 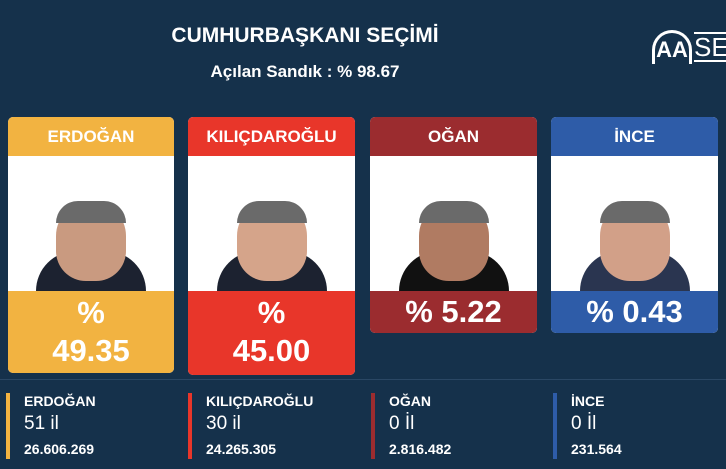 I want to click on candidate-card-erdogan: ERDOĞAN % 49.35, so click(x=91, y=245).